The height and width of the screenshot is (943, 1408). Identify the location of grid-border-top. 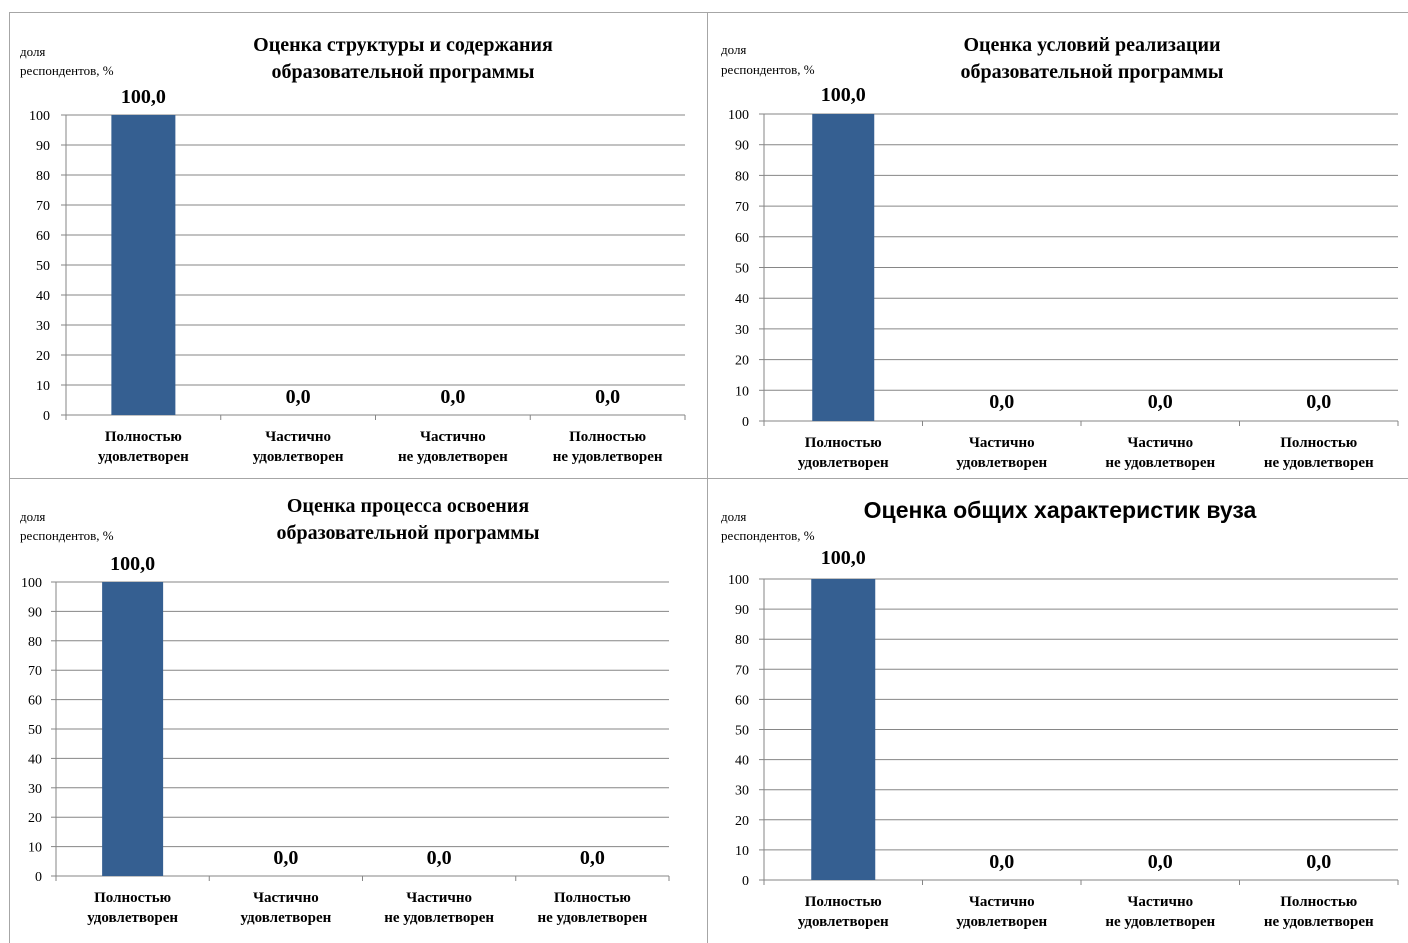
(708, 12).